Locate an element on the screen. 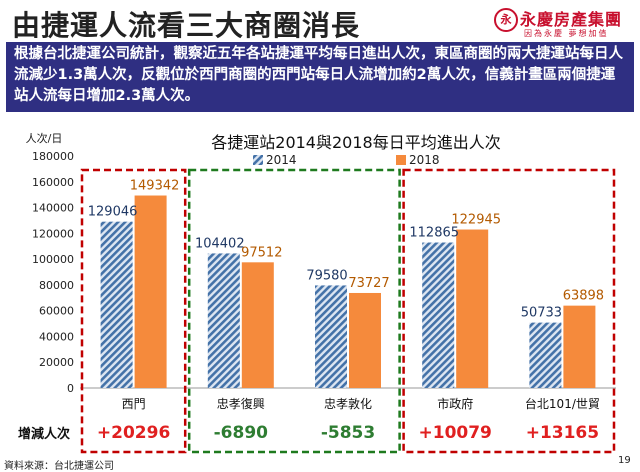  company-logo: 永 永慶房產集團 因為永慶 夢想加值 is located at coordinates (564, 24).